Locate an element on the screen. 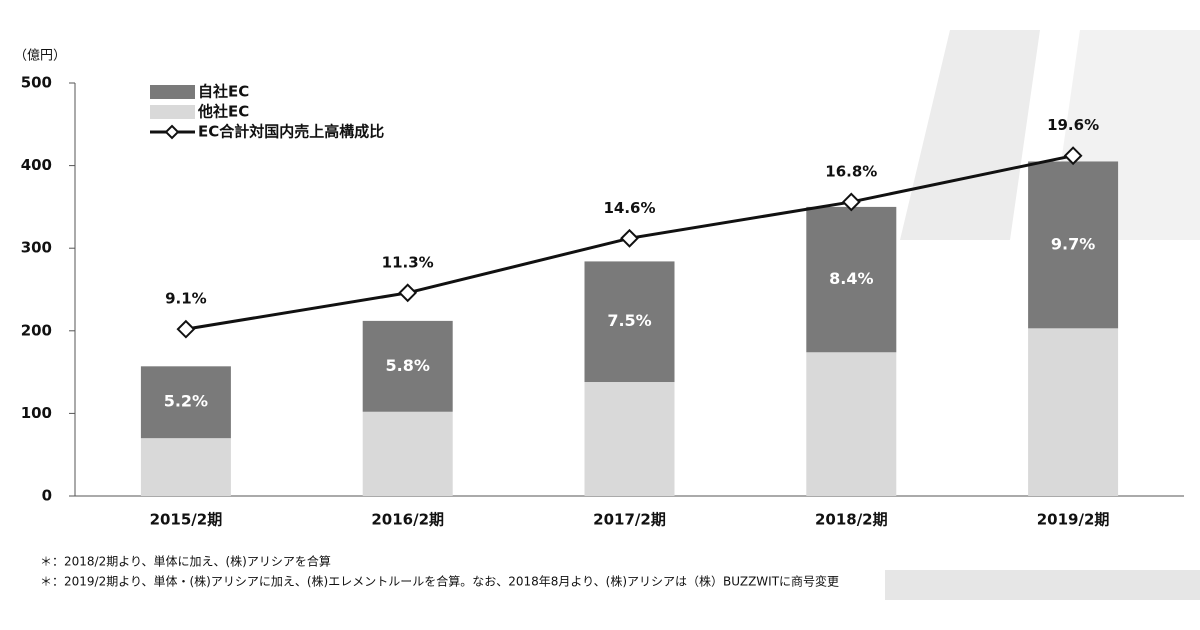 Image resolution: width=1200 pixels, height=630 pixels. segment-label: 5.2% is located at coordinates (186, 401).